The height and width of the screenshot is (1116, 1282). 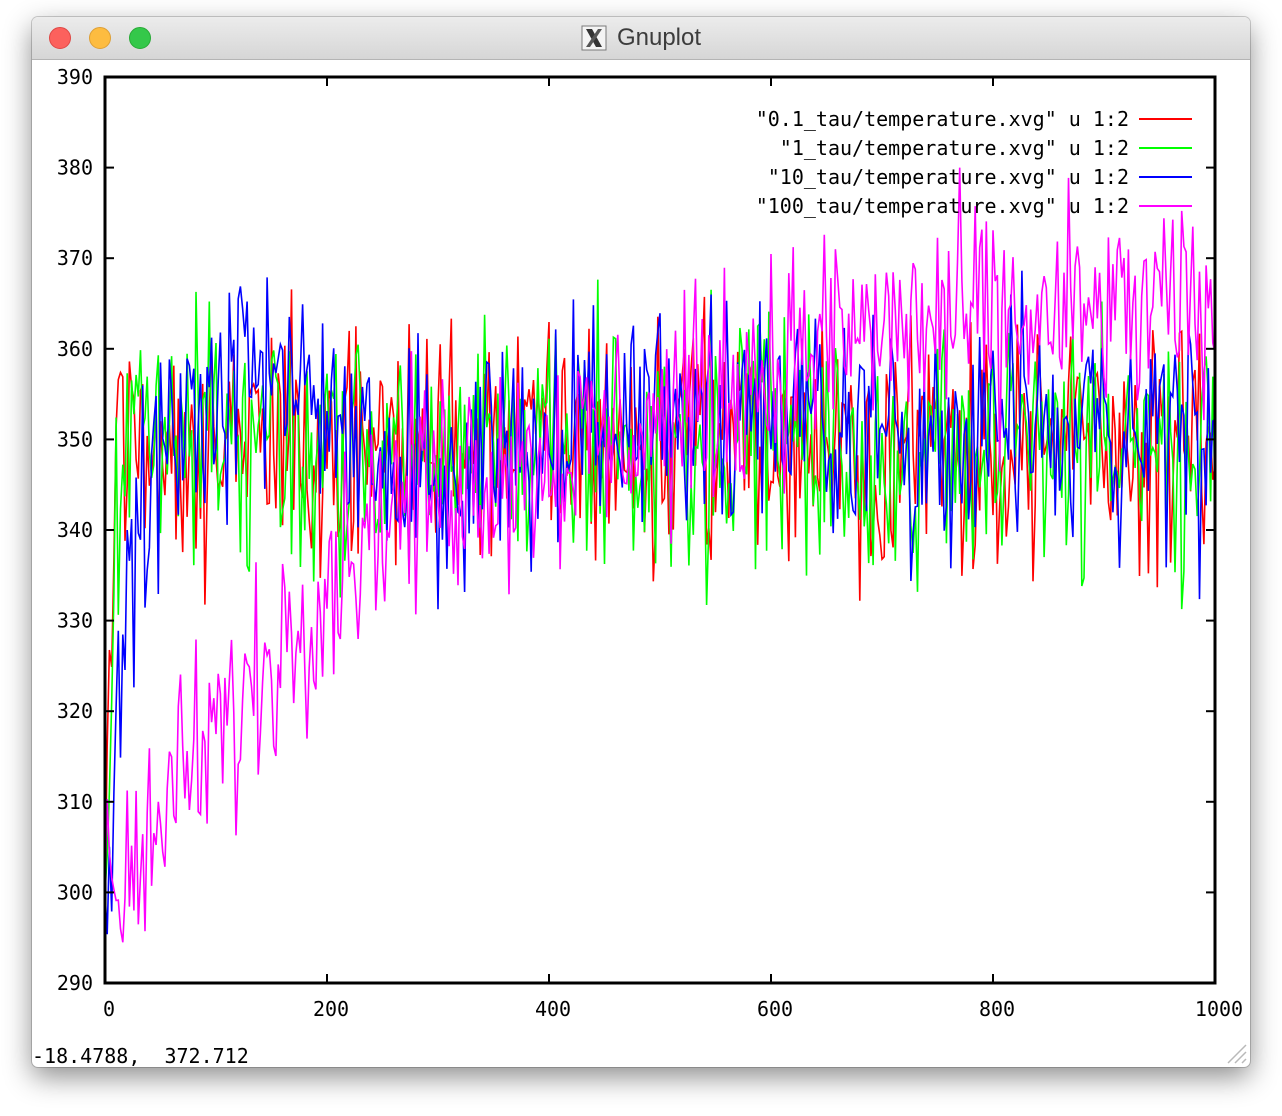 I want to click on x11-icon, so click(x=594, y=38).